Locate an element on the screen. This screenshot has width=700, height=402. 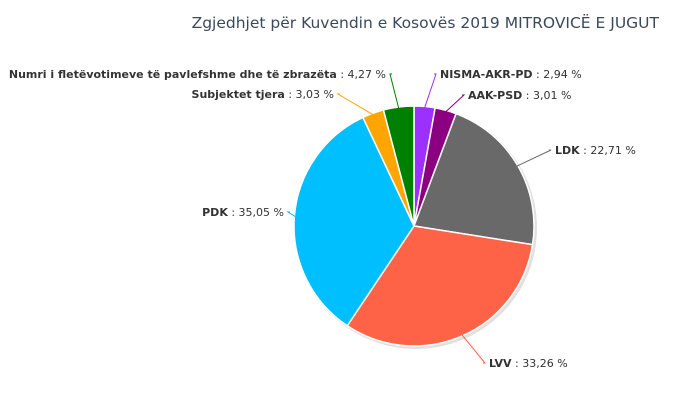
slice-label: PDK : 35,05 % is located at coordinates (243, 212).